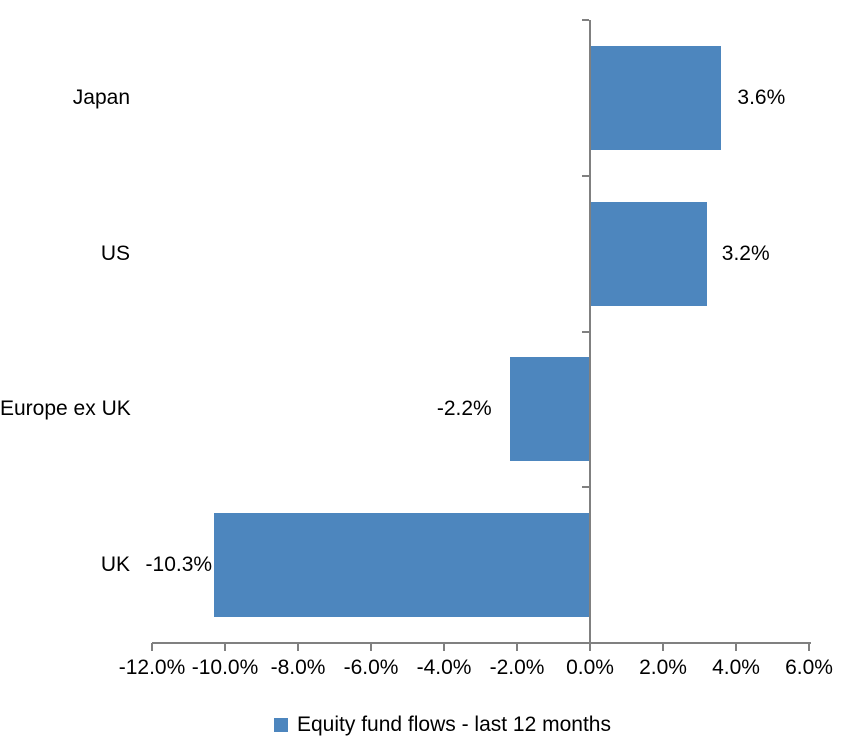  I want to click on x-axis-tick-label: -10.0%, so click(225, 667).